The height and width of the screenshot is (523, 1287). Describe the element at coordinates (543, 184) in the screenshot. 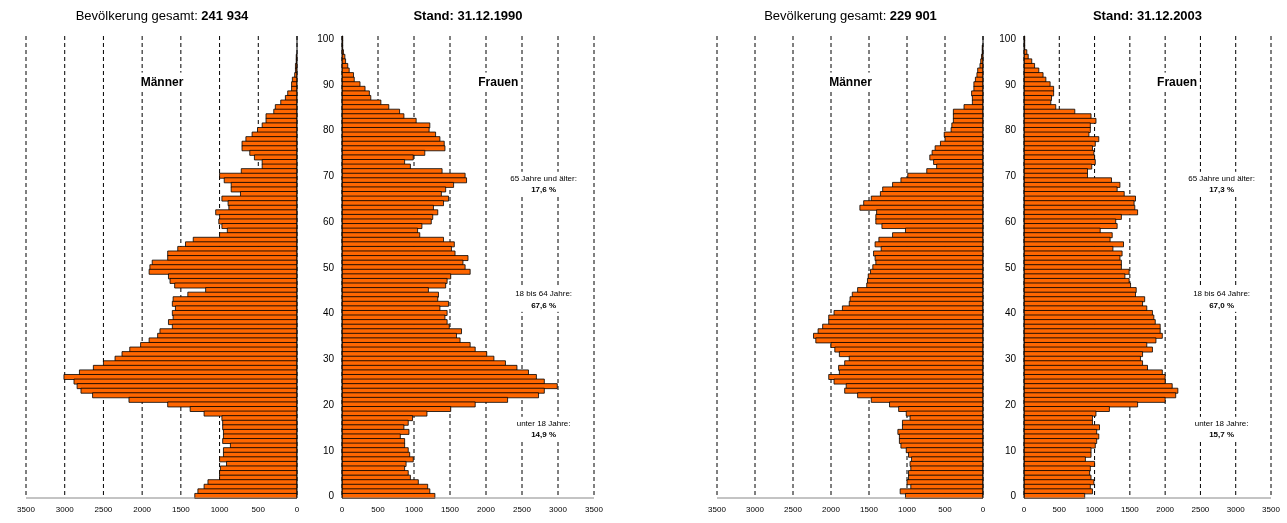

I see `annotation: 65 Jahre und älter: 17,6 %` at that location.